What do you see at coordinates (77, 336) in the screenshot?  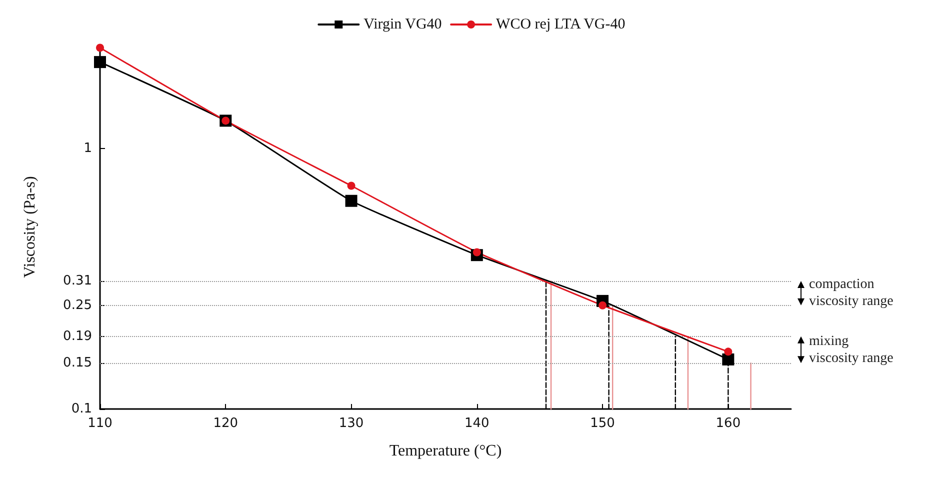 I see `y-tick-label: 0.19` at bounding box center [77, 336].